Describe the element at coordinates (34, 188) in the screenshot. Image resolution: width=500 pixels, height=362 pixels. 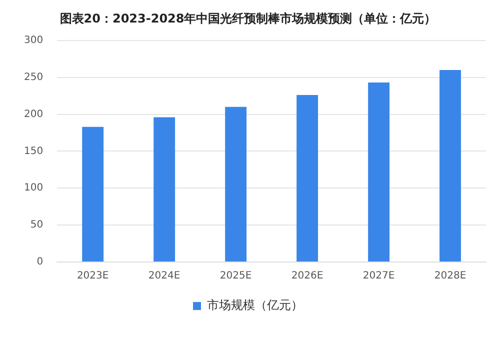
I see `y-tick-label: 100` at that location.